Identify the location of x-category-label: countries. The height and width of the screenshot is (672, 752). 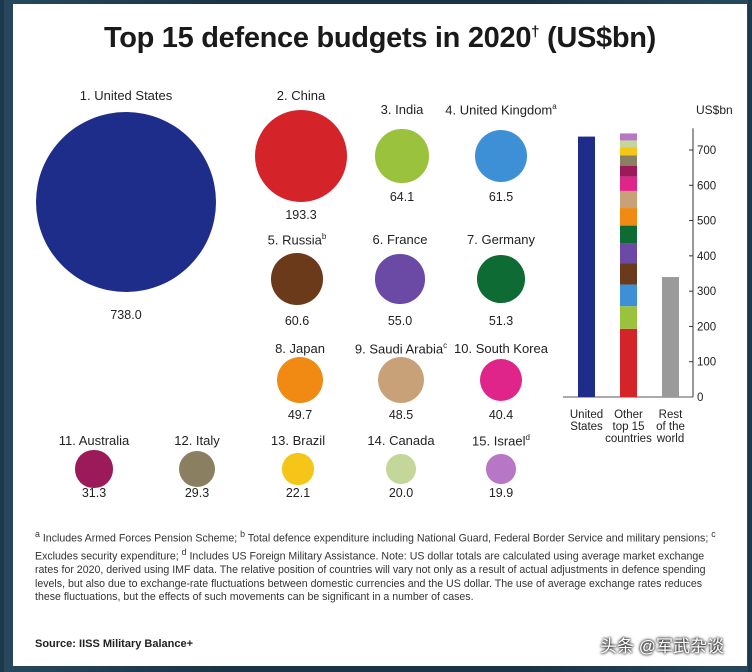
(628, 439).